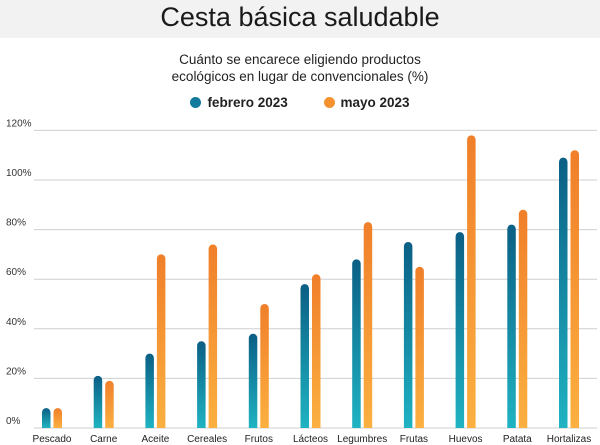 This screenshot has width=600, height=445. I want to click on y-tick-label: 40%, so click(16, 322).